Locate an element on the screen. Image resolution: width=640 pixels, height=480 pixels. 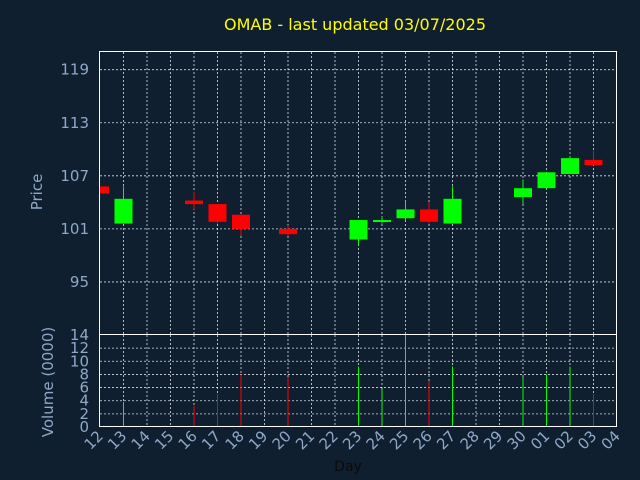
x-tick-label: 23 is located at coordinates (352, 440).